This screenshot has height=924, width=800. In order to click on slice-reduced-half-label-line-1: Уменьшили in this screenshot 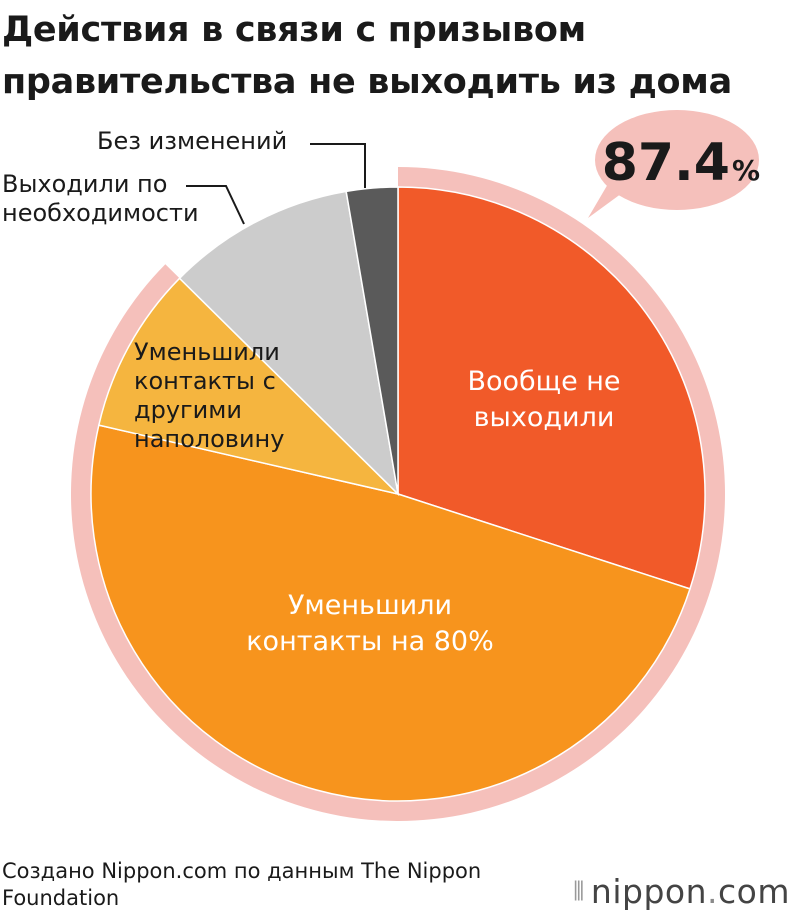, I will do `click(207, 352)`.